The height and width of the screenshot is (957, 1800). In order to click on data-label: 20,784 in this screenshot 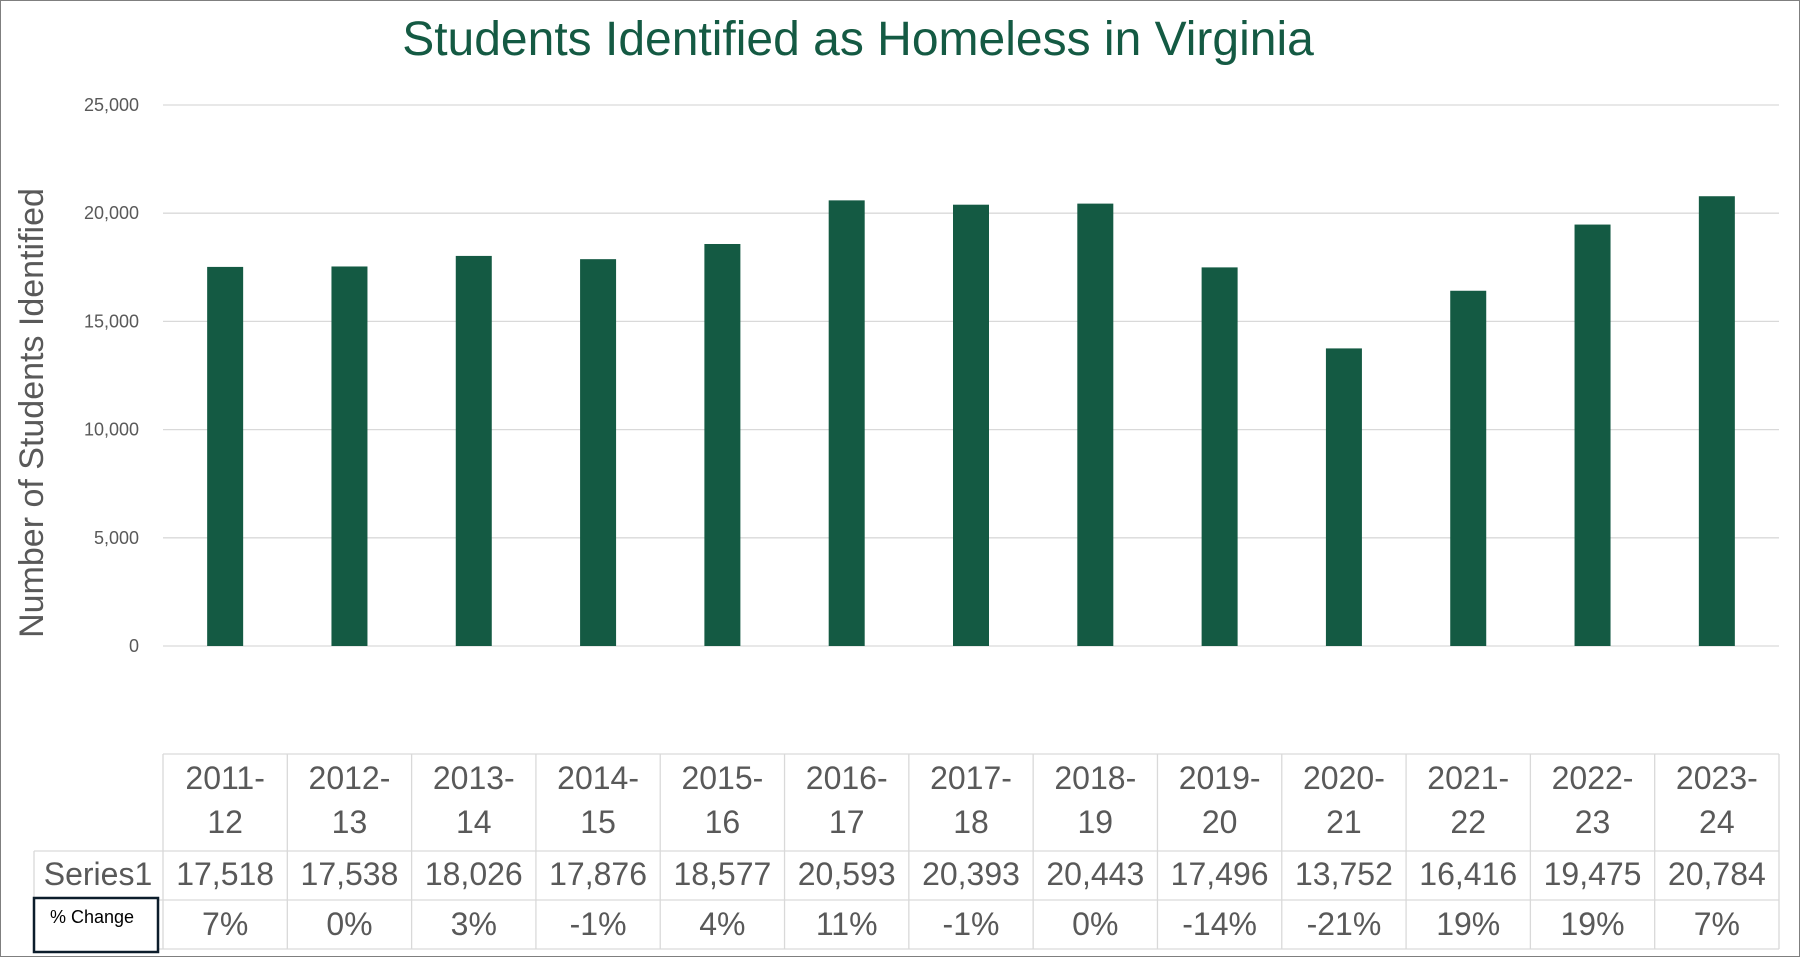, I will do `click(1717, 874)`.